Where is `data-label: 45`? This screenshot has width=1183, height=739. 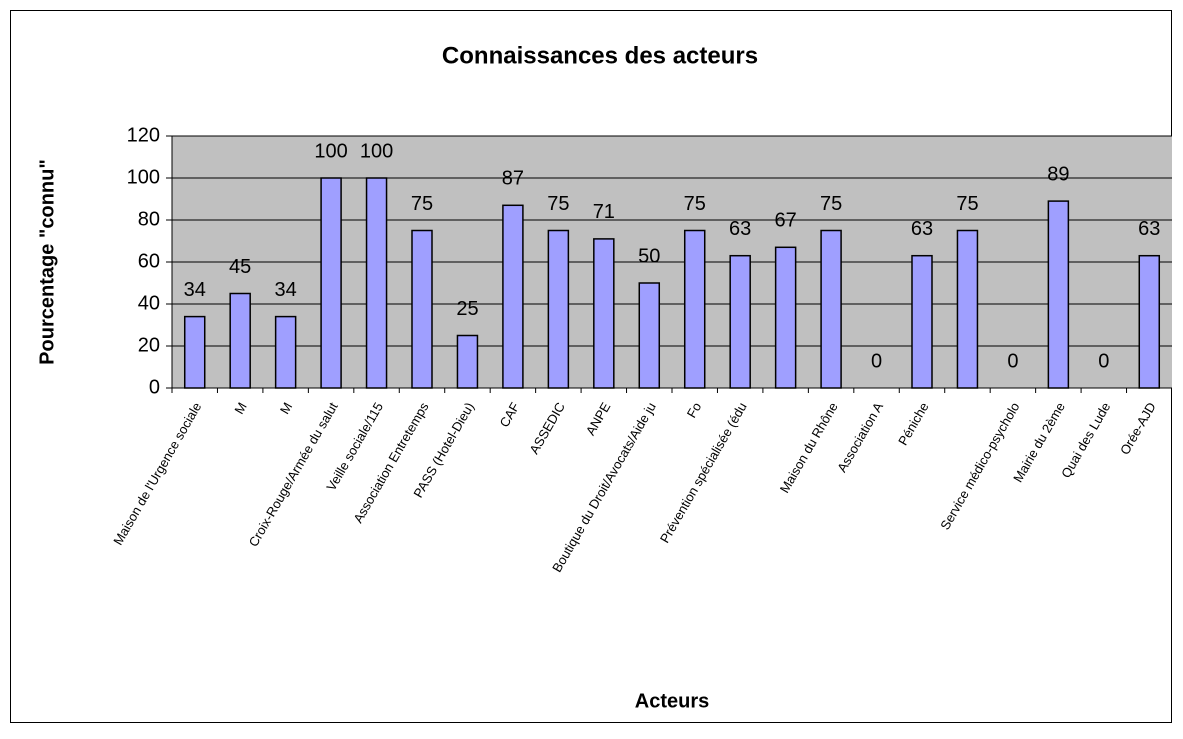 data-label: 45 is located at coordinates (240, 267).